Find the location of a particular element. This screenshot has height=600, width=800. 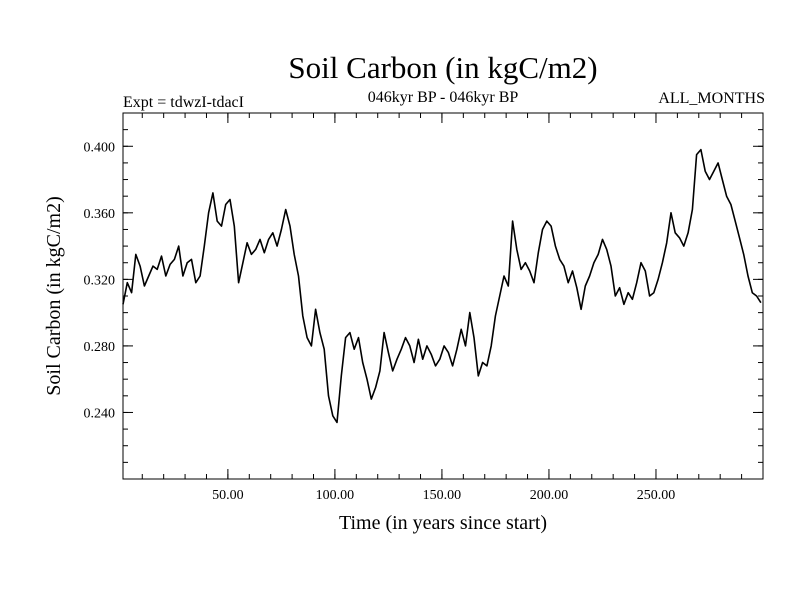

y-axis-title: Soil Carbon (in kgC/m2) is located at coordinates (54, 295).